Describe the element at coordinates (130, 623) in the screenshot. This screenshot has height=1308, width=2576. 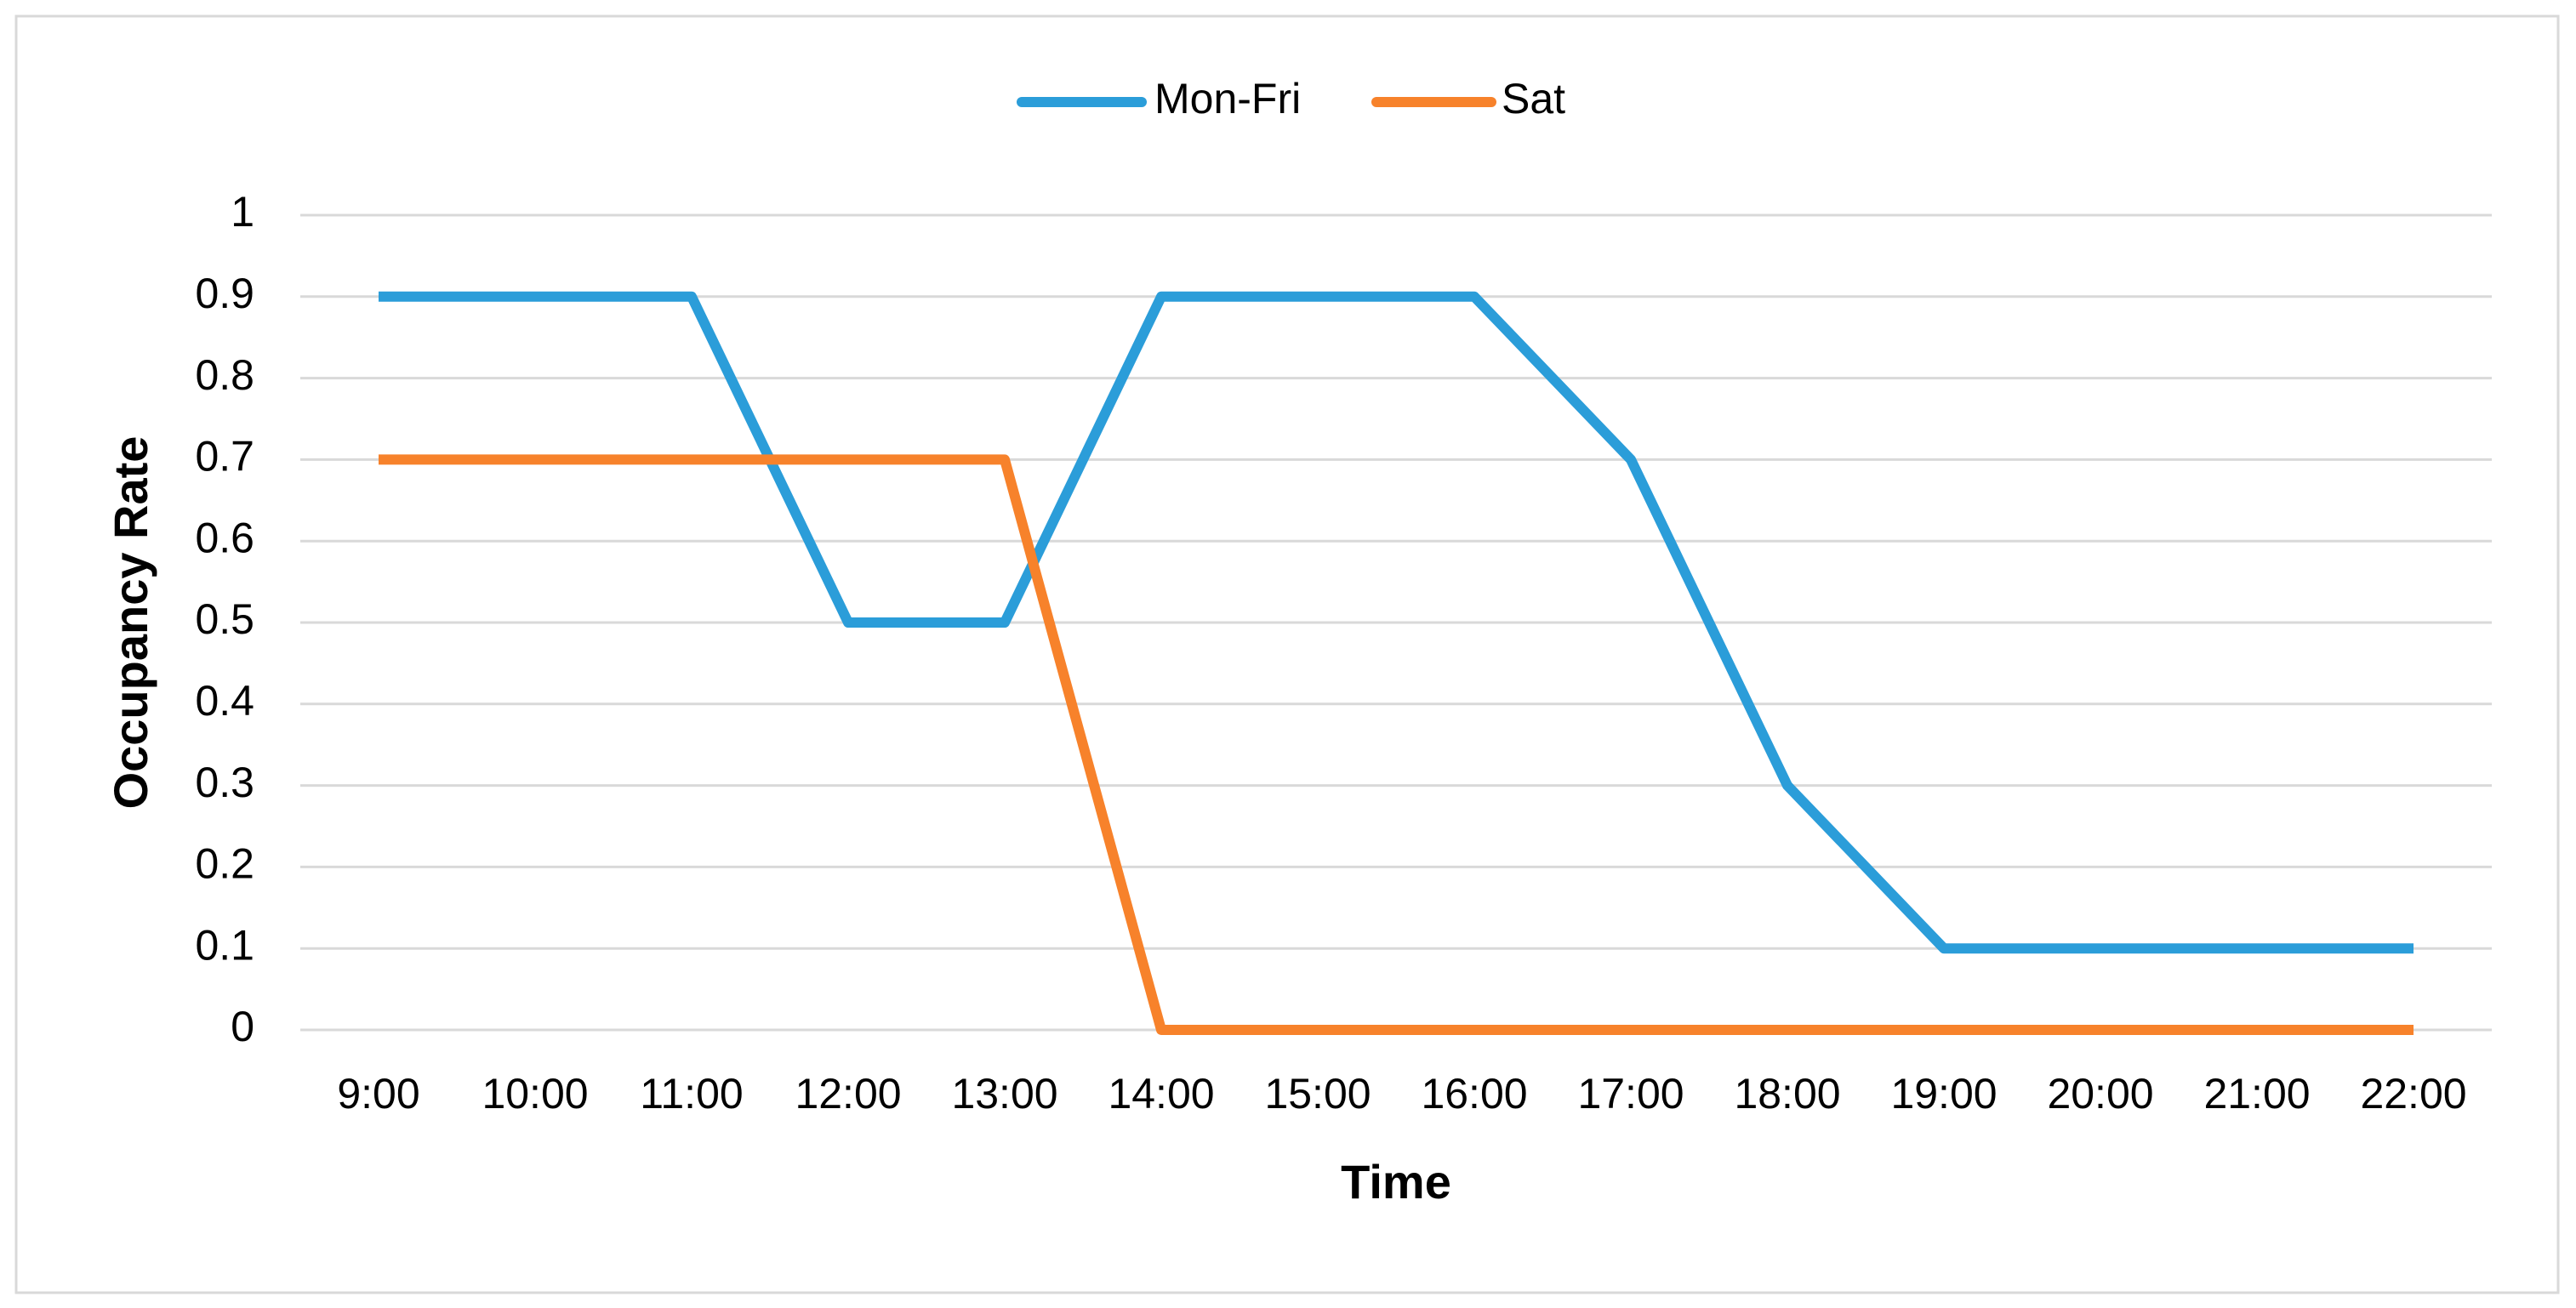
I see `y-axis-title: Occupancy Rate` at that location.